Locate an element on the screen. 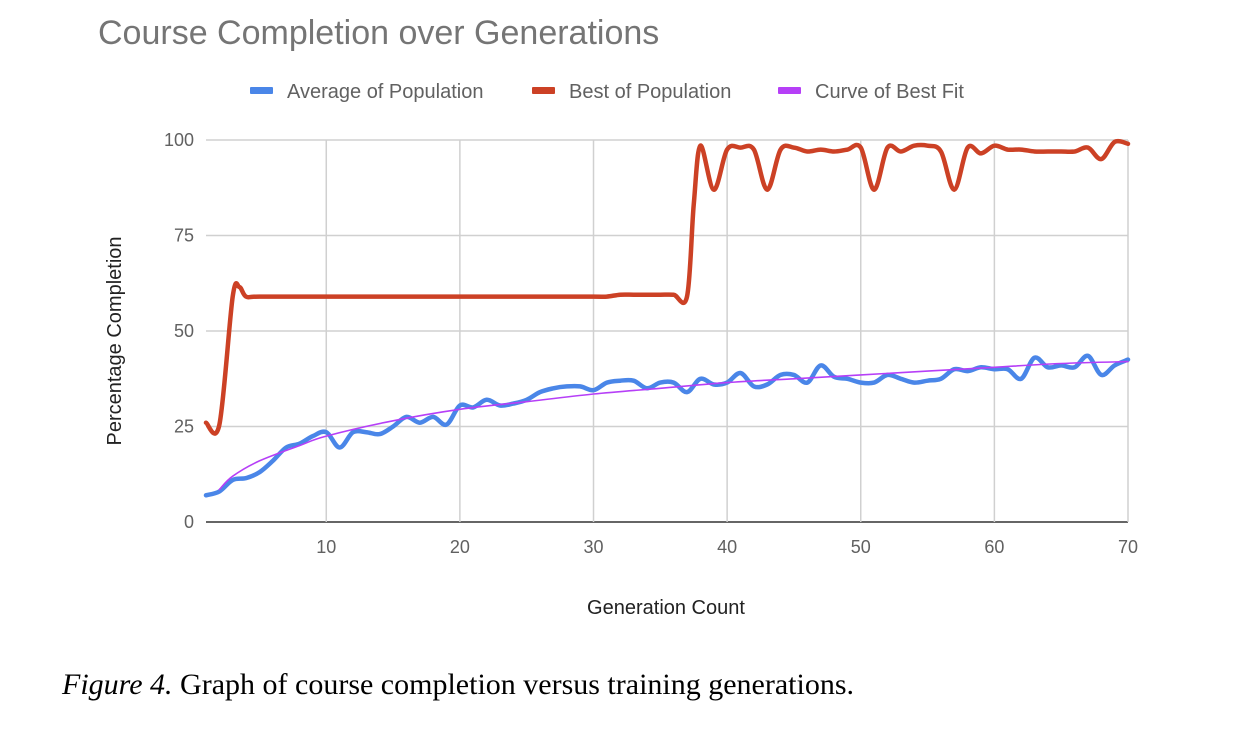 This screenshot has width=1250, height=732. x-tick-label: 70 is located at coordinates (1128, 547).